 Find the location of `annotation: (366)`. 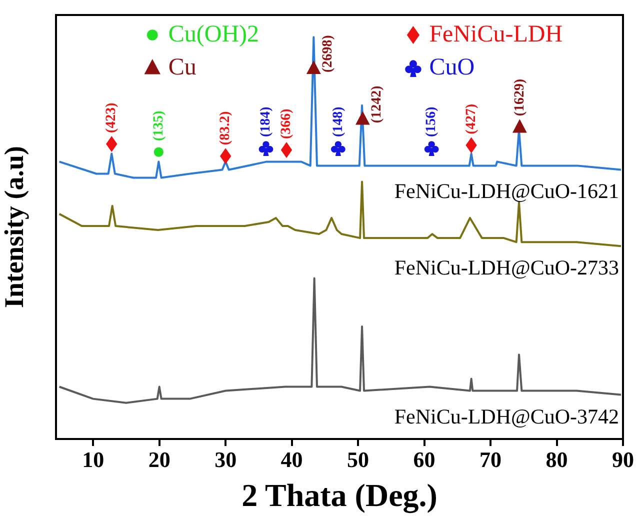

annotation: (366) is located at coordinates (286, 124).